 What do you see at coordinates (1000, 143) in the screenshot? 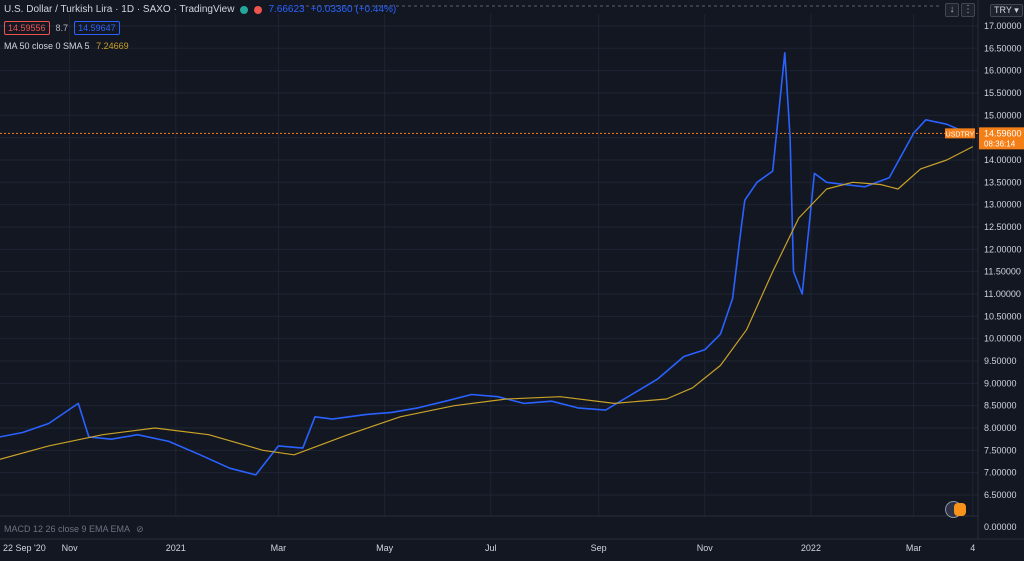
I see `countdown-label: 08:36:14` at bounding box center [1000, 143].